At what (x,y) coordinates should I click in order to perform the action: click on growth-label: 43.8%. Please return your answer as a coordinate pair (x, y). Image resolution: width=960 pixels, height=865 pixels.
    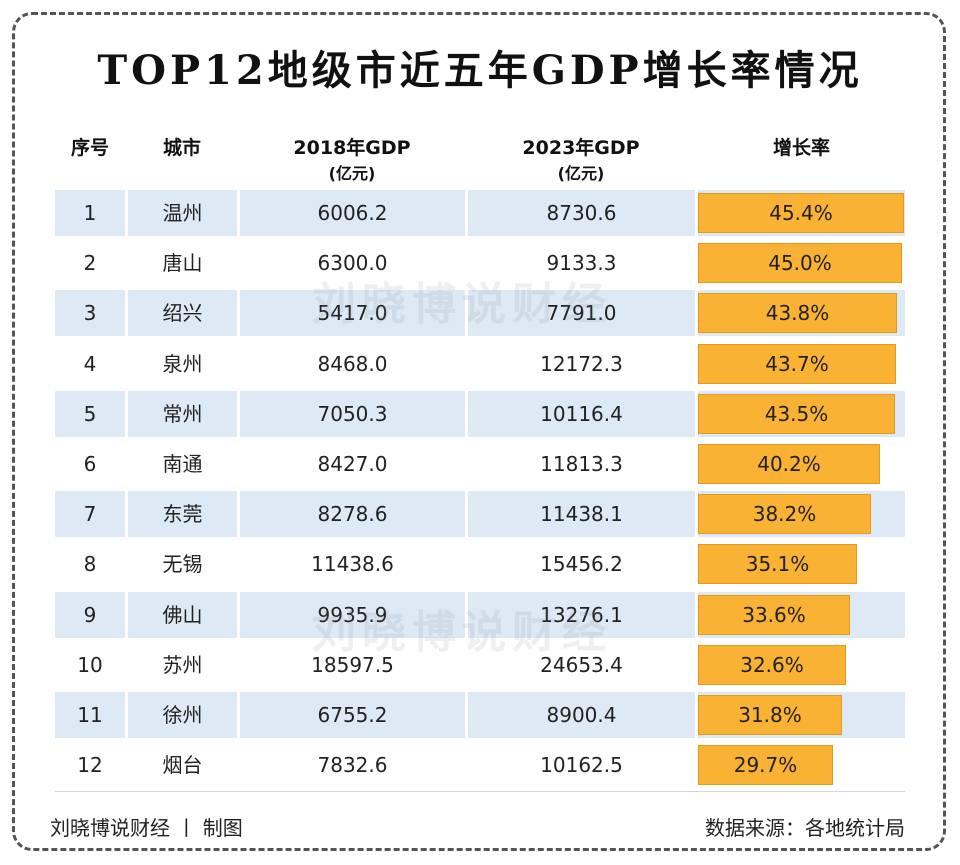
    Looking at the image, I should click on (797, 313).